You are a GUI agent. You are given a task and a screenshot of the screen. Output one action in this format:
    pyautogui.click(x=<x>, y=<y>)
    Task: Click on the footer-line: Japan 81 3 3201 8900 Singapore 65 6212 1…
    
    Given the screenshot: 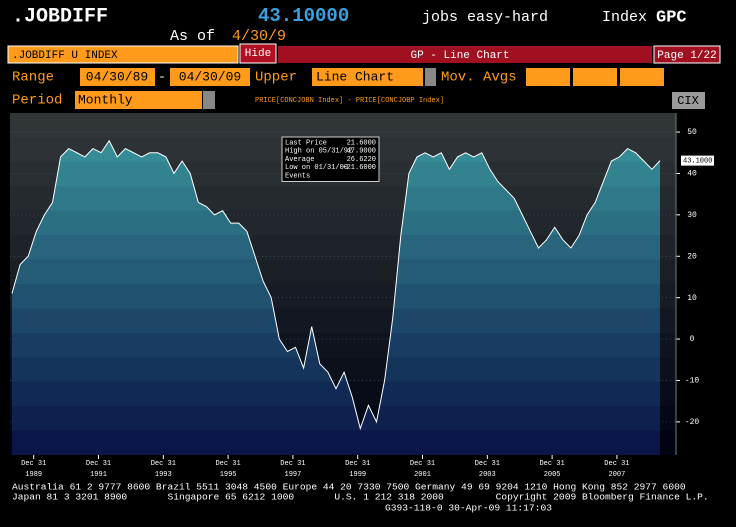 What is the action you would take?
    pyautogui.click(x=360, y=497)
    